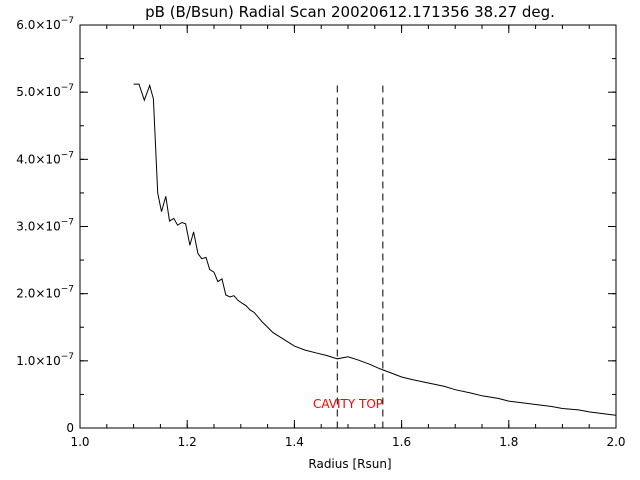  Describe the element at coordinates (38, 159) in the screenshot. I see `y-tick-mantissa: 4.0×10` at that location.